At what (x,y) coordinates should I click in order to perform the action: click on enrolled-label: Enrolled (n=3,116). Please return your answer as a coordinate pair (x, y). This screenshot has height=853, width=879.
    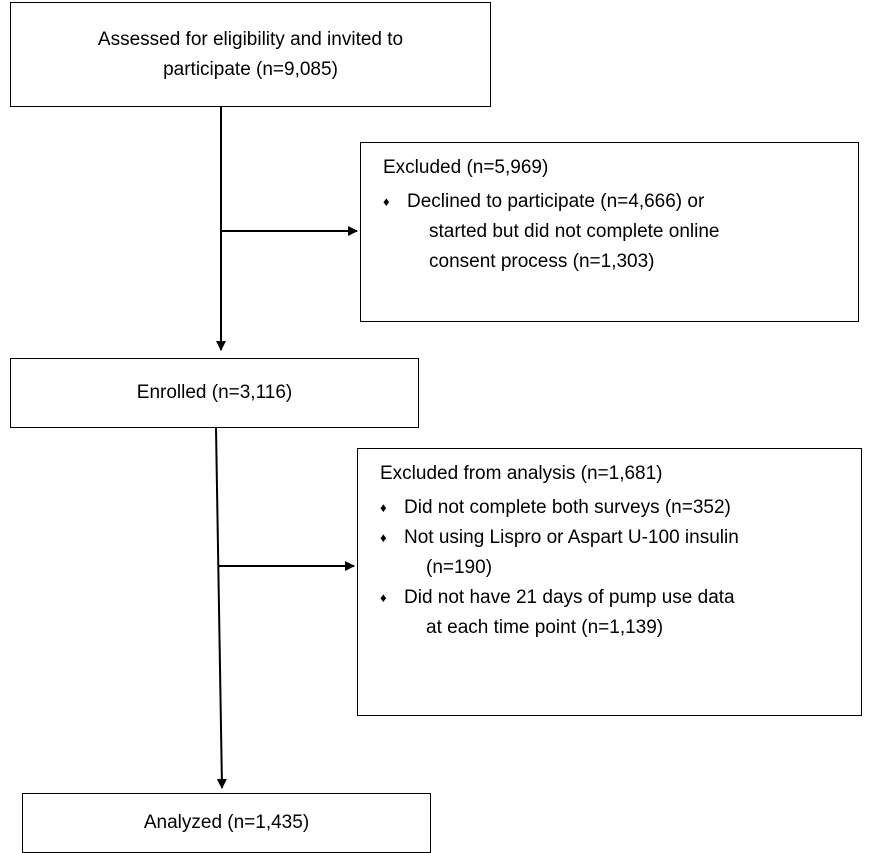
    Looking at the image, I should click on (214, 392).